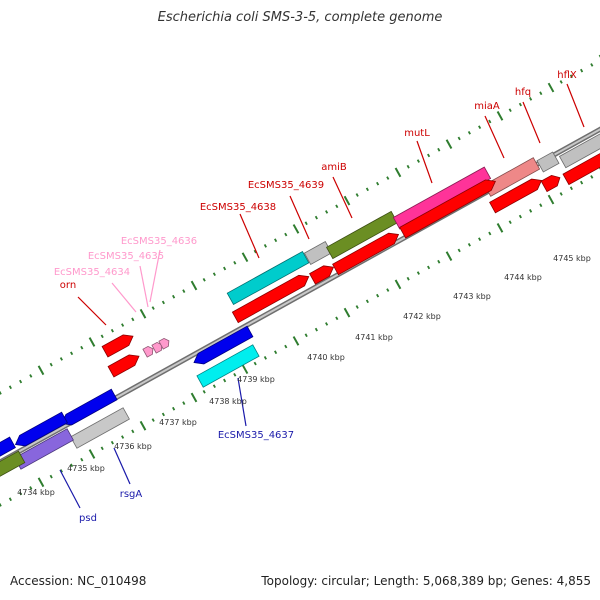 This screenshot has height=600, width=600. What do you see at coordinates (494, 137) in the screenshot?
I see `gene-miaa-leader` at bounding box center [494, 137].